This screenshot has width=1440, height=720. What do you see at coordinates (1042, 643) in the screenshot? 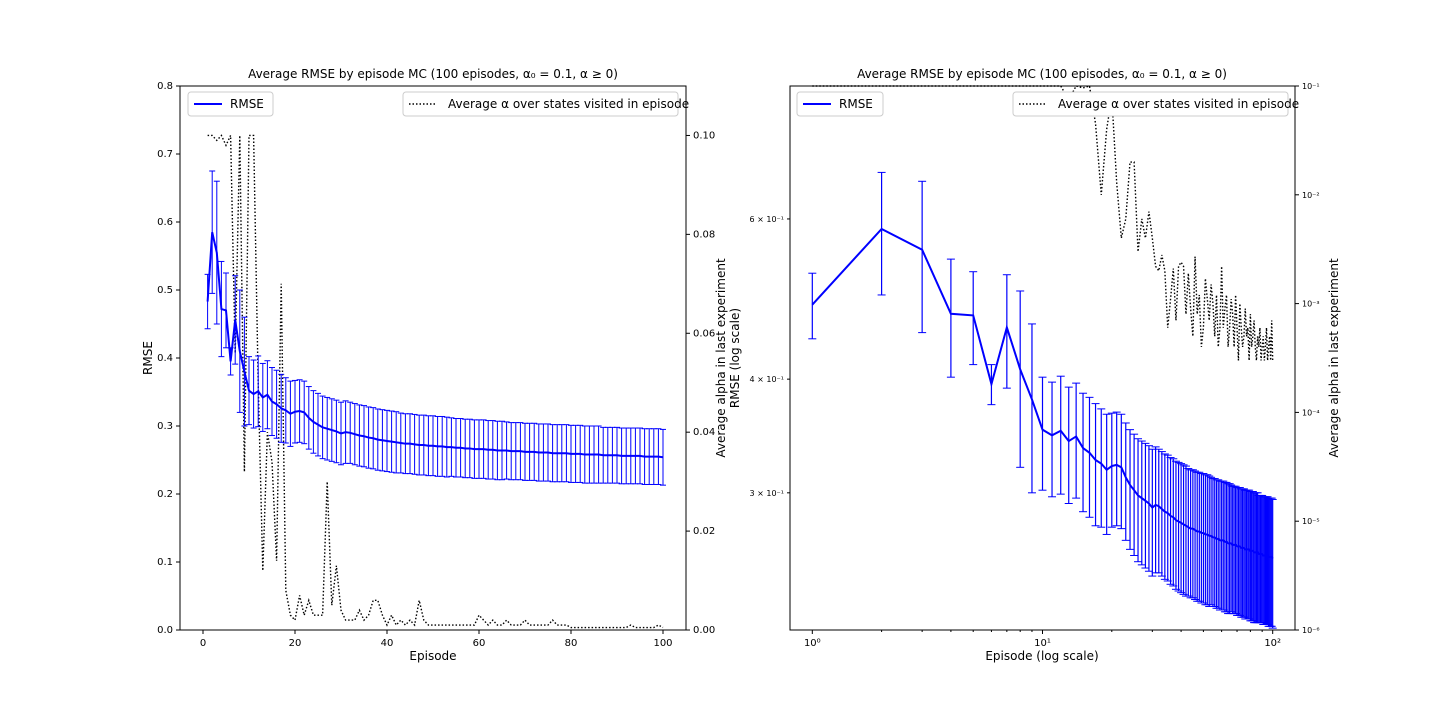
I see `right-x-tick-label: 10¹` at bounding box center [1042, 643].